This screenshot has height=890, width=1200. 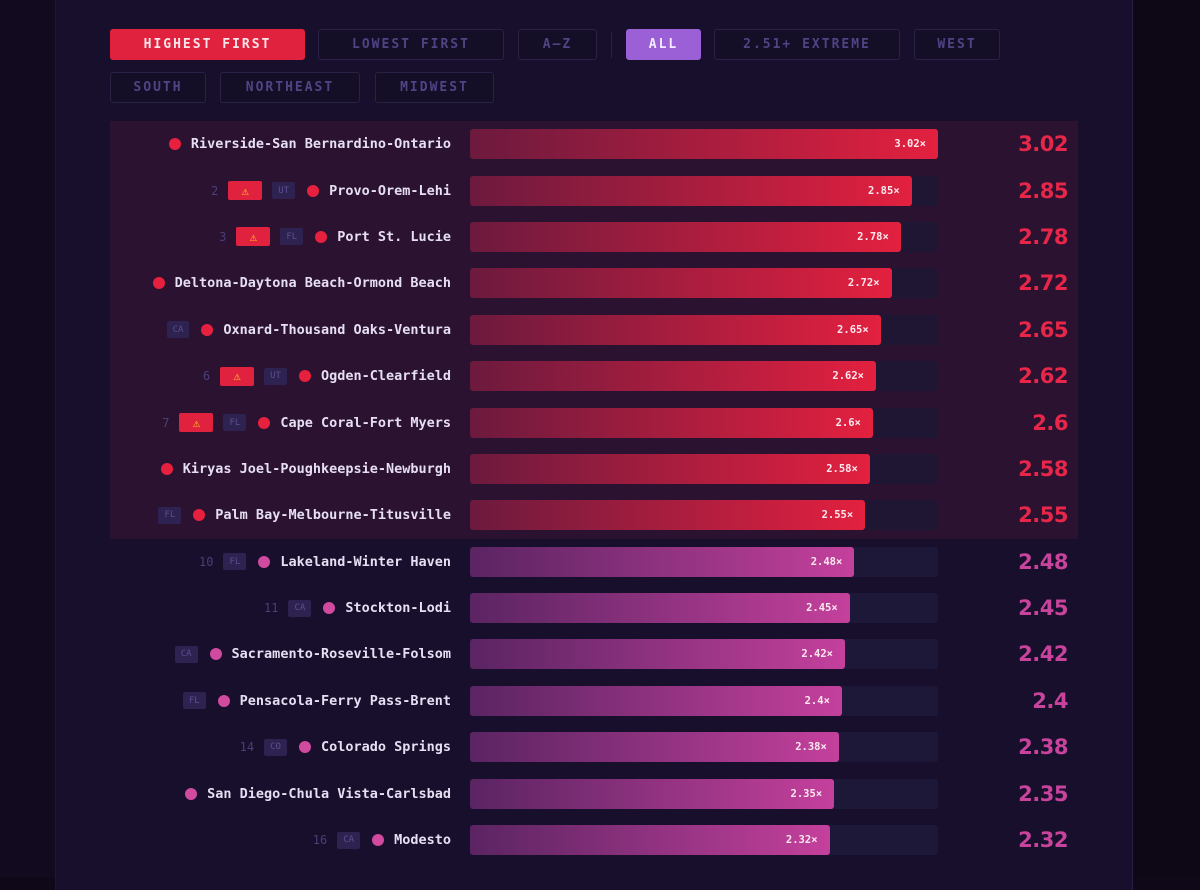 I want to click on rank-number: 7, so click(x=166, y=422).